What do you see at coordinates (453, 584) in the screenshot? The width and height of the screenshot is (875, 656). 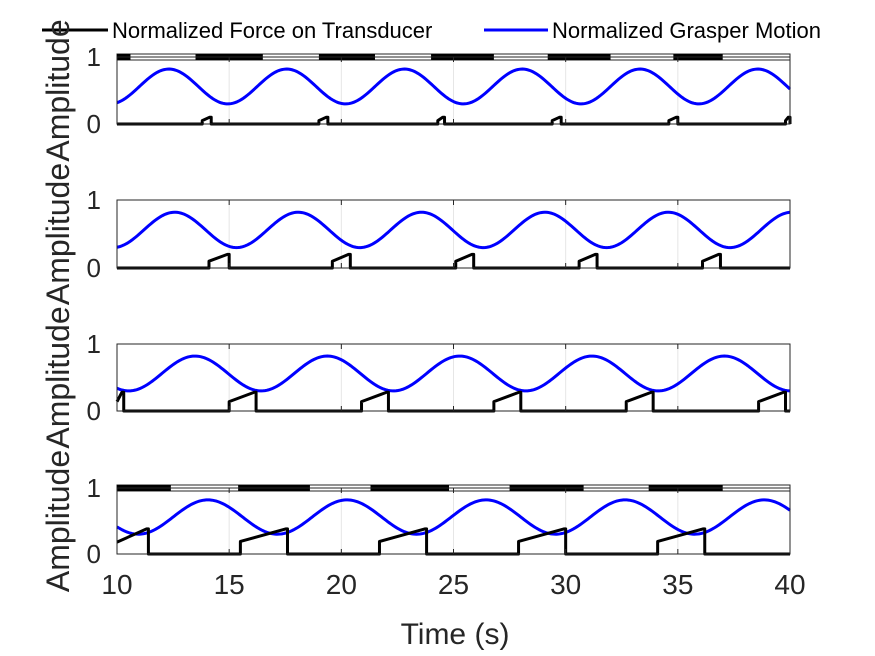 I see `x-tick-label: 25` at bounding box center [453, 584].